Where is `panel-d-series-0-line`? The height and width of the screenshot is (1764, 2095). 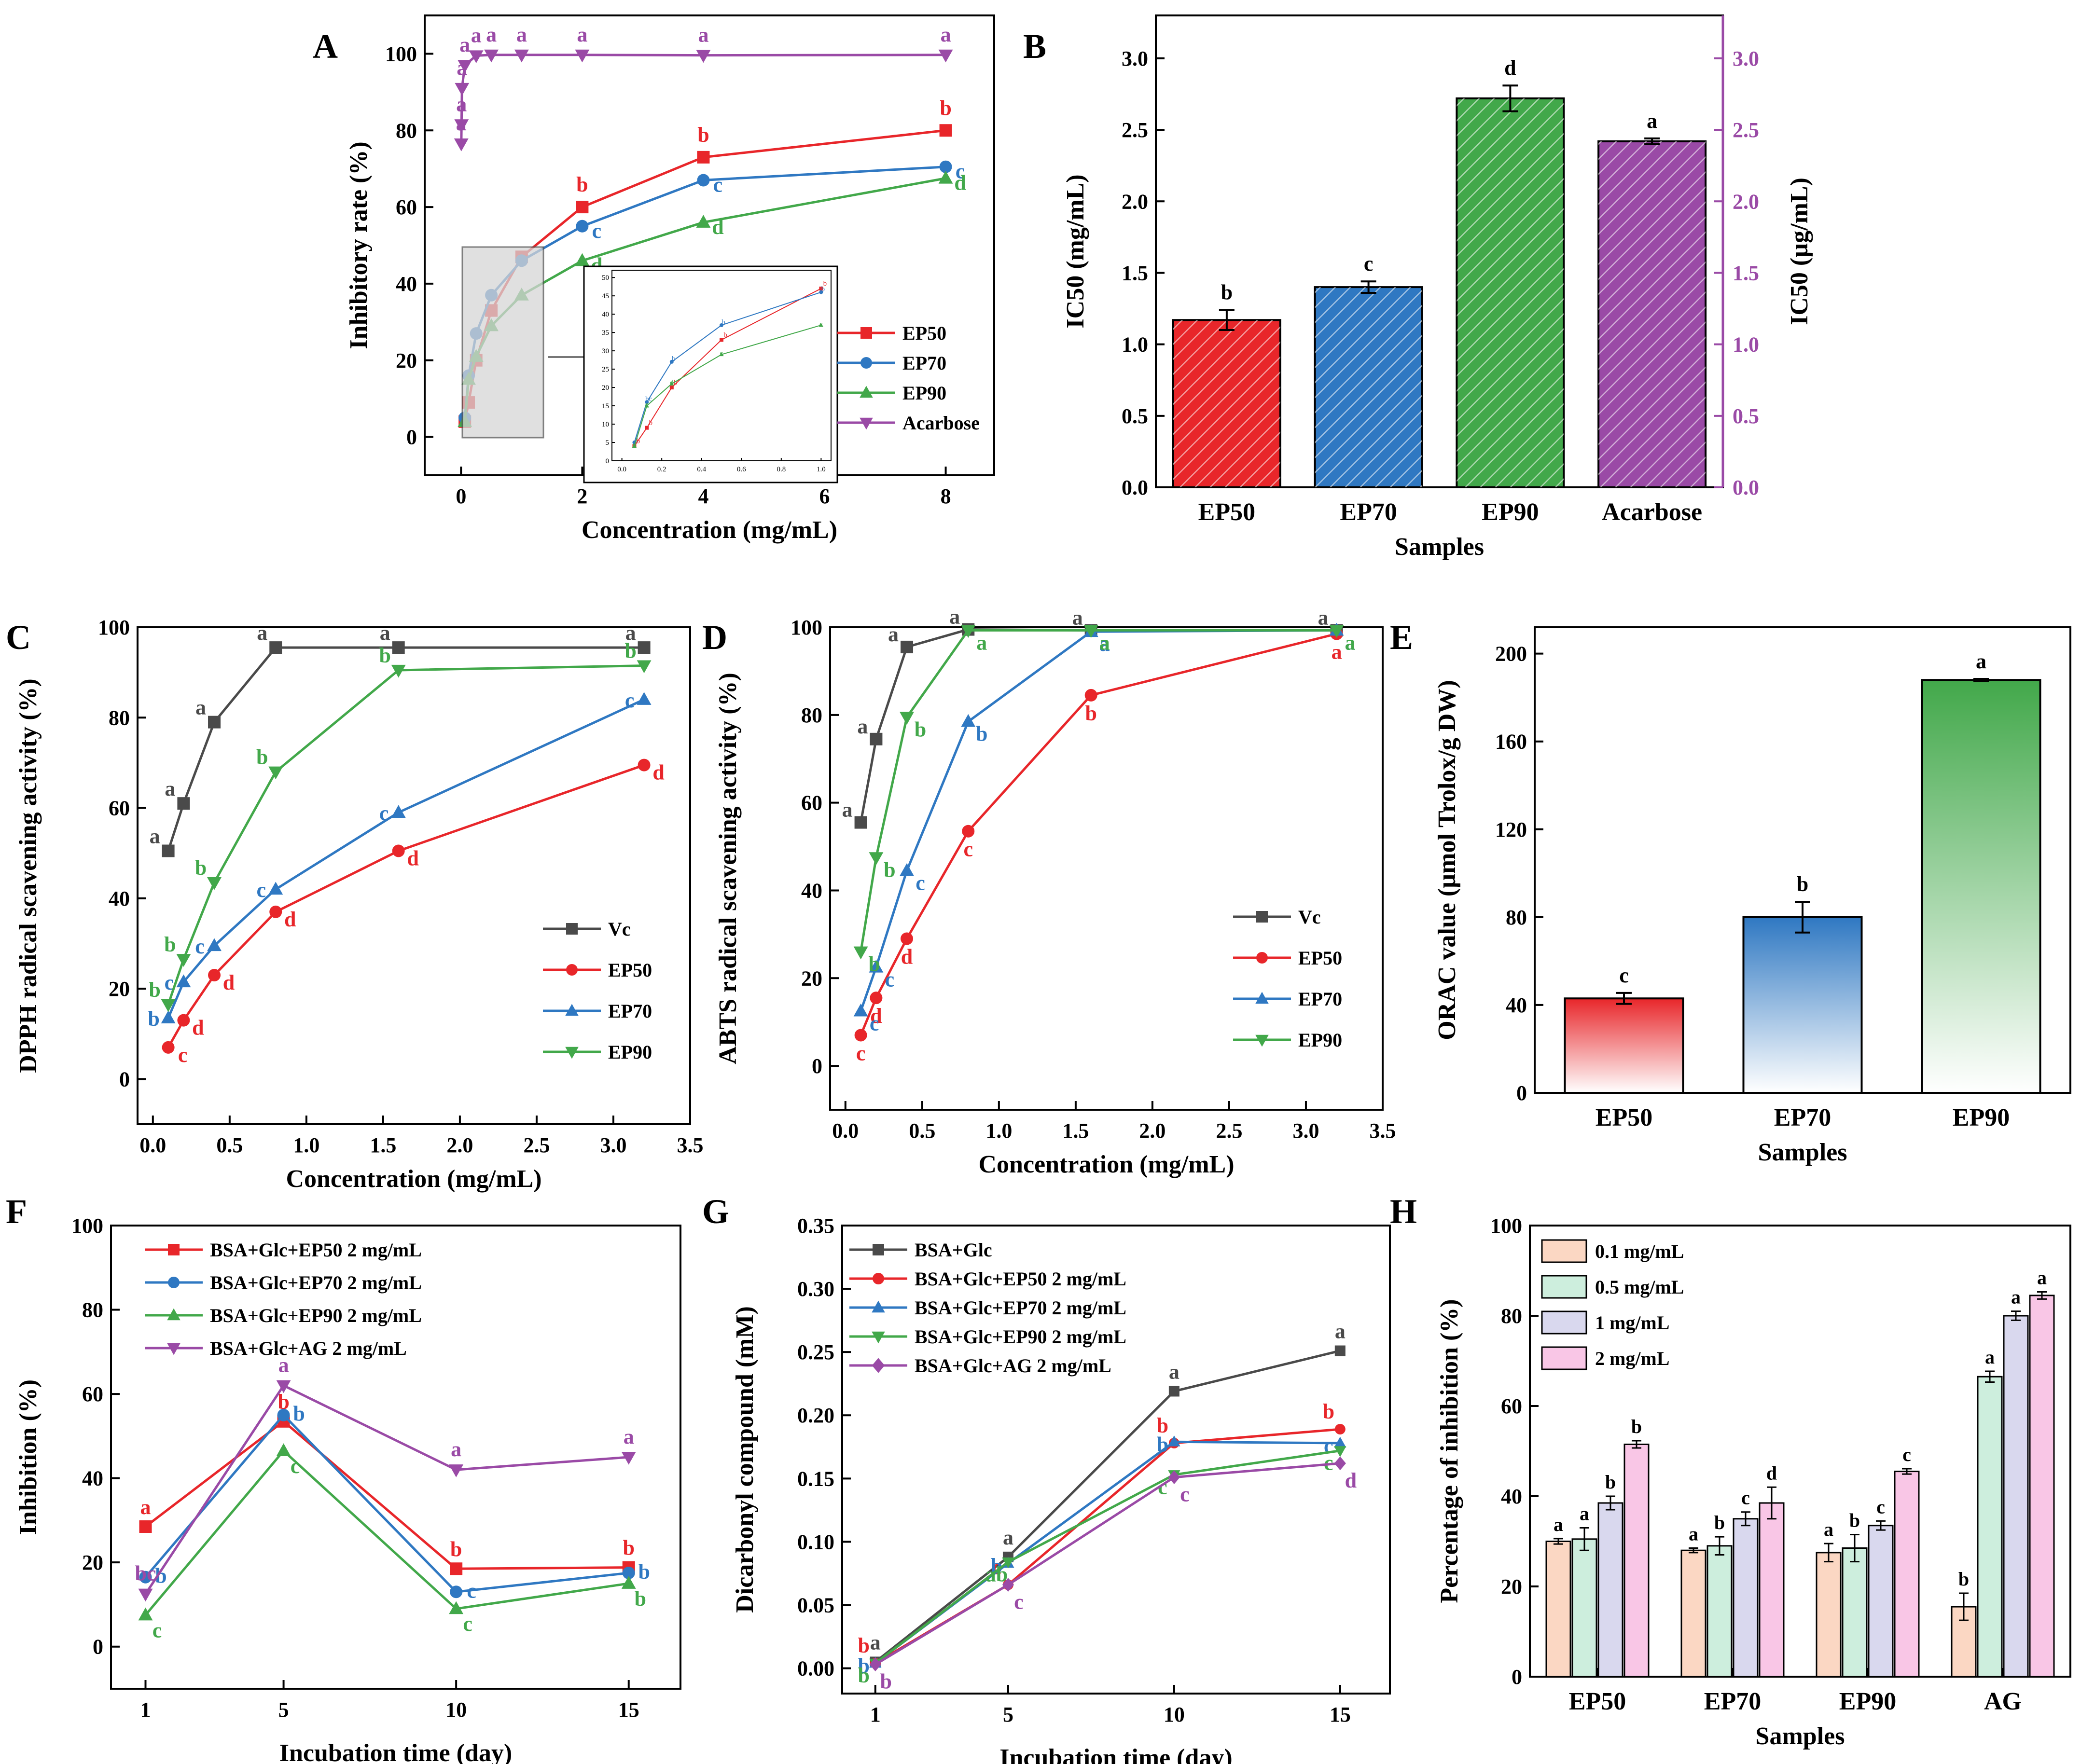 panel-d-series-0-line is located at coordinates (1098, 725).